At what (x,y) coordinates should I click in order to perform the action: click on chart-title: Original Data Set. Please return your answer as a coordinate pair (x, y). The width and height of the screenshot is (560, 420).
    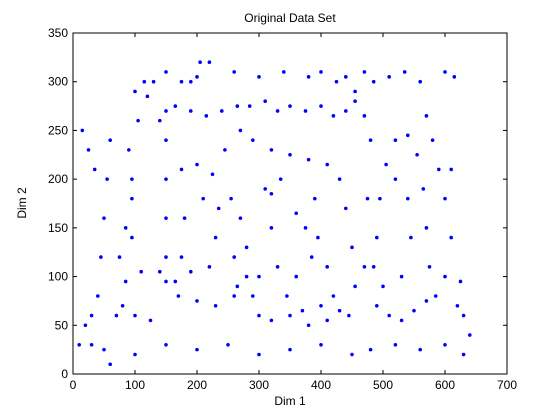
    Looking at the image, I should click on (290, 18).